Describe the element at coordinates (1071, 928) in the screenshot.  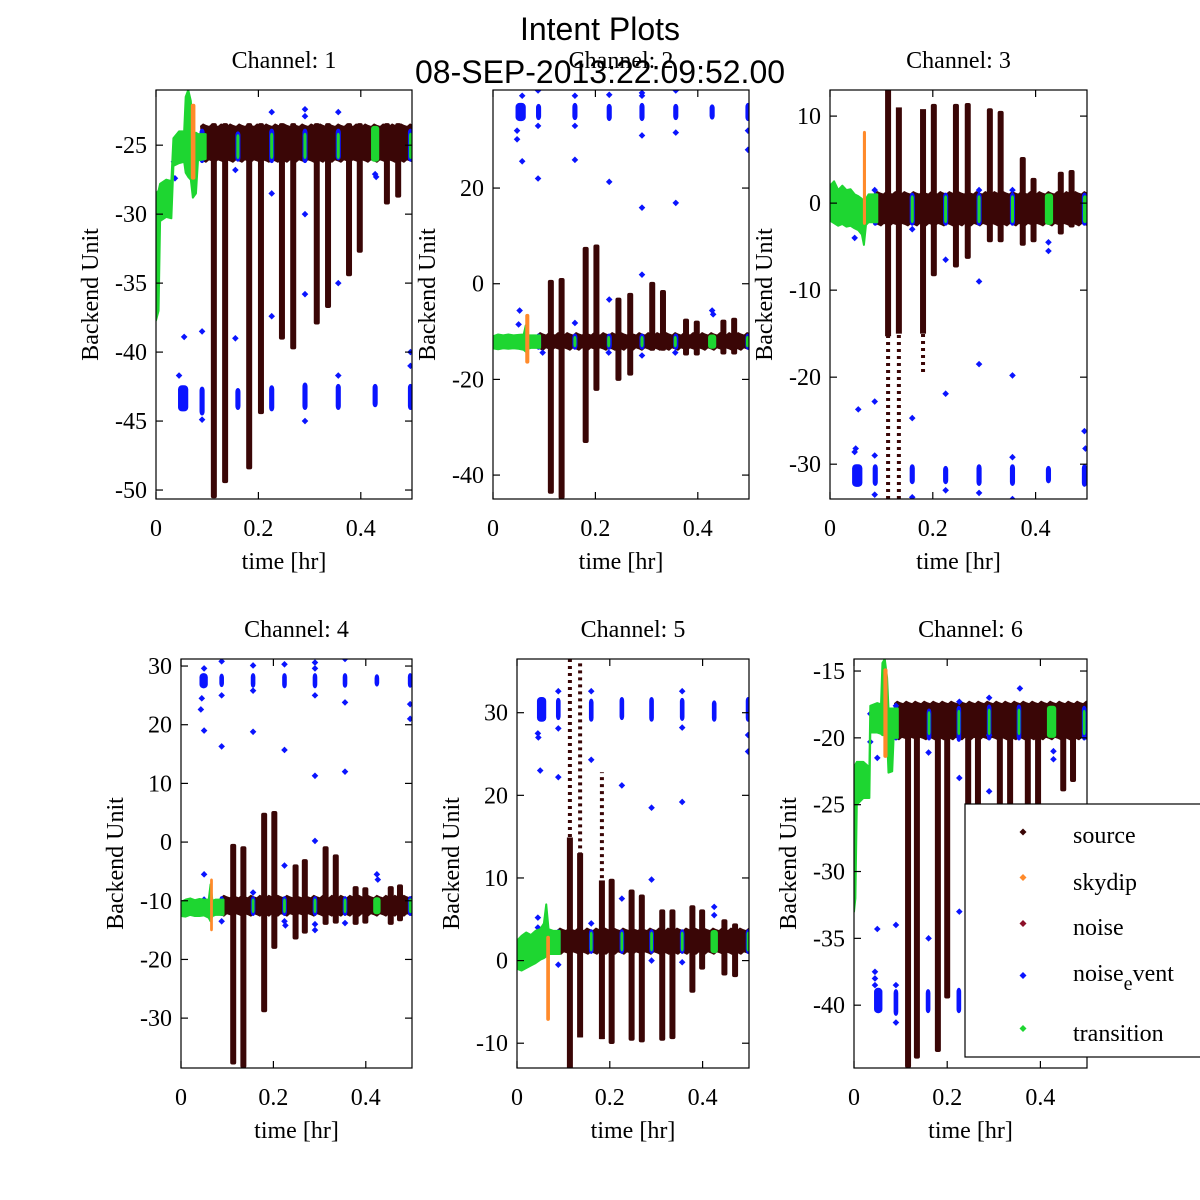
I see `legend-item-noise: noise` at that location.